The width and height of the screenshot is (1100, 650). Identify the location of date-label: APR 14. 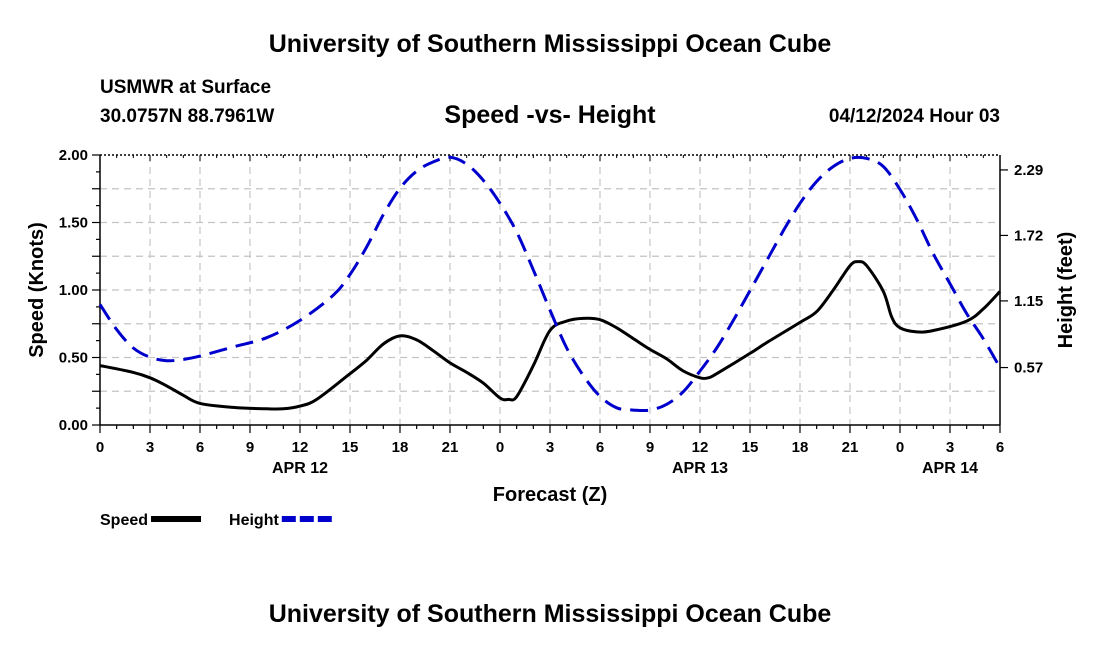
(950, 468).